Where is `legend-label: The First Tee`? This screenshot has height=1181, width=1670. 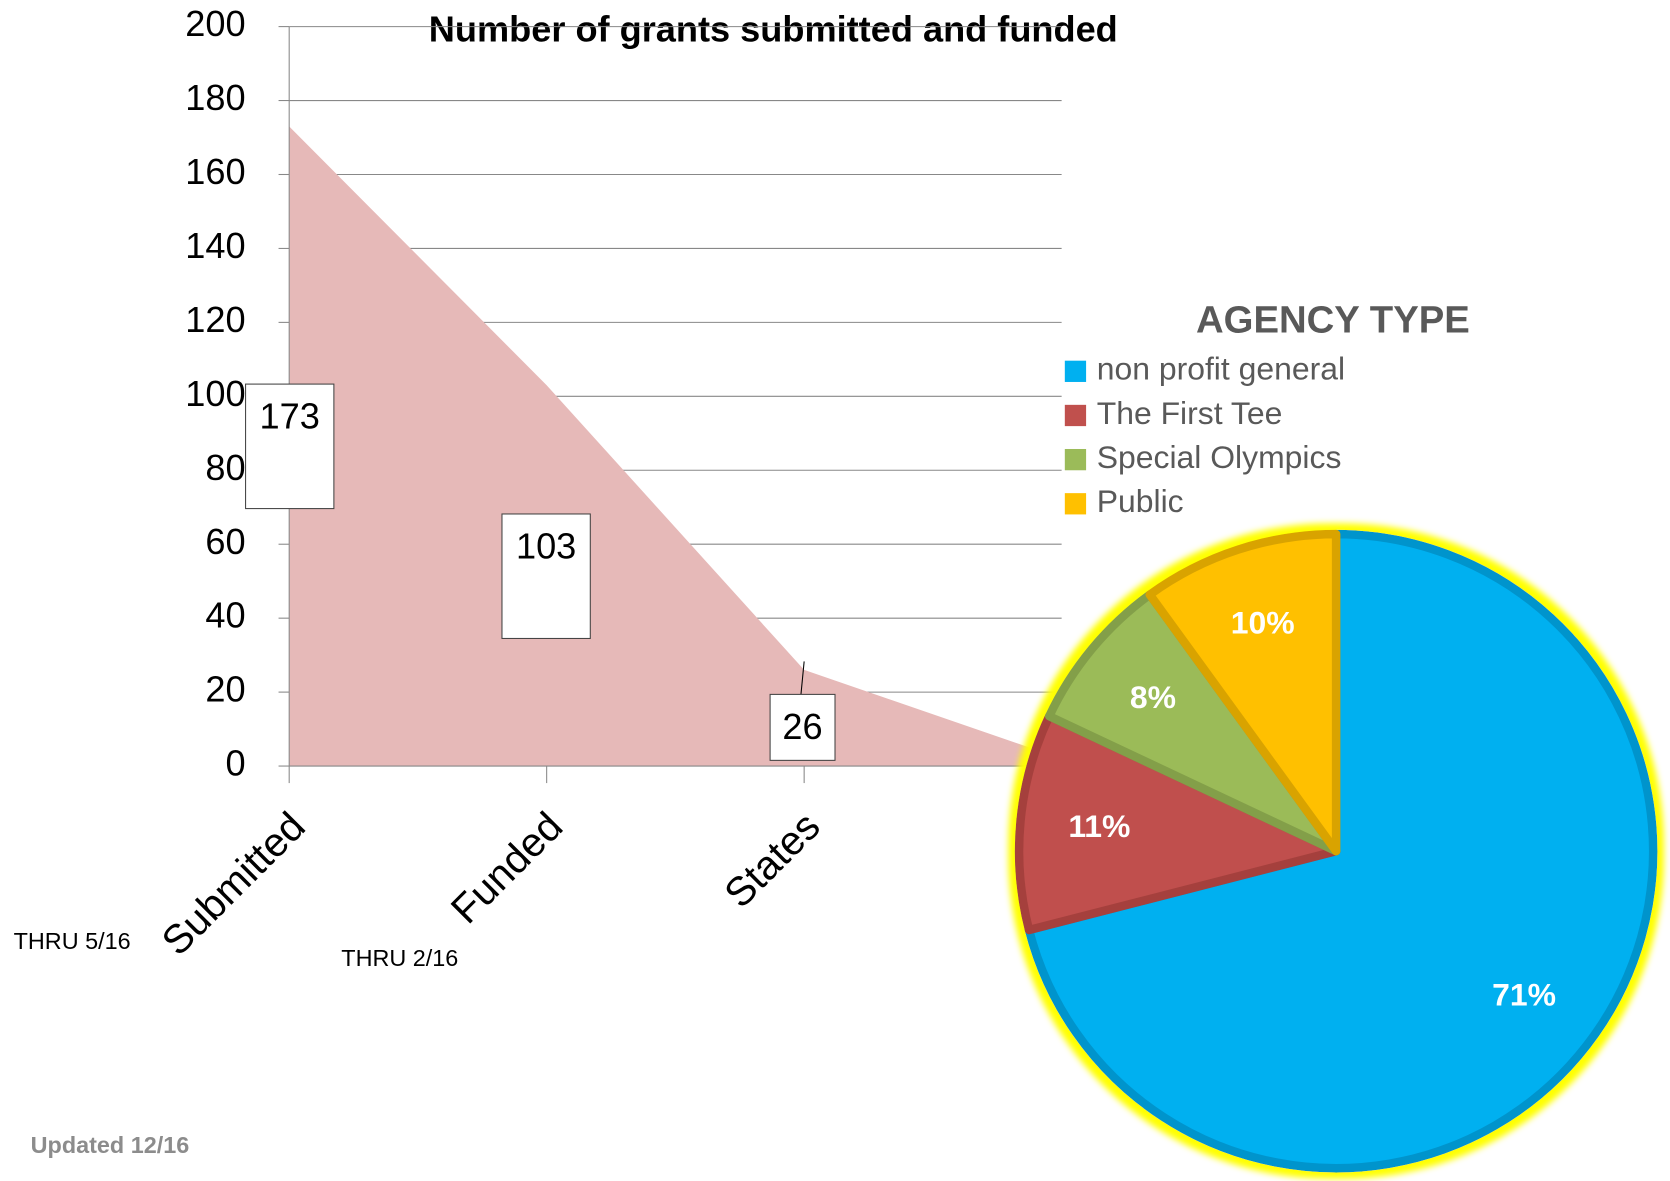
legend-label: The First Tee is located at coordinates (1190, 413).